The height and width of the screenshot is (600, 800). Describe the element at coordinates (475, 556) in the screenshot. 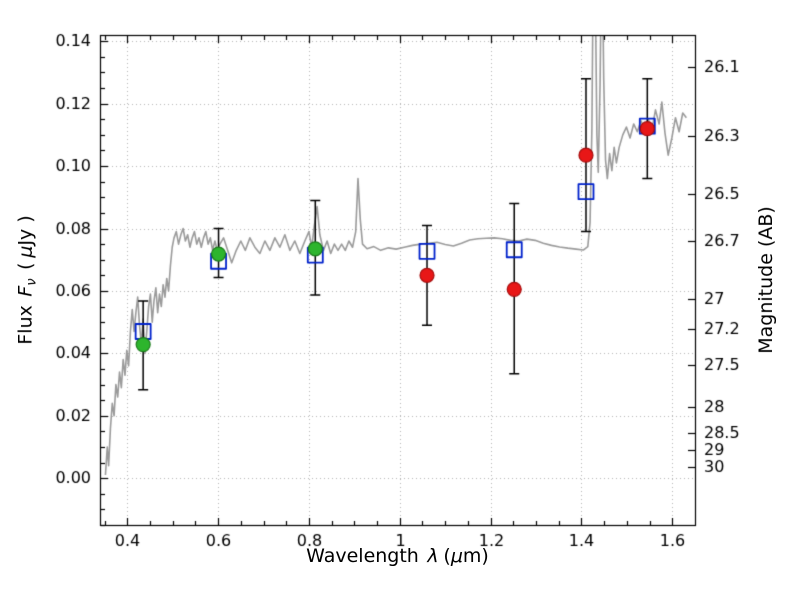

I see `x-axis-unit-close: m)` at that location.